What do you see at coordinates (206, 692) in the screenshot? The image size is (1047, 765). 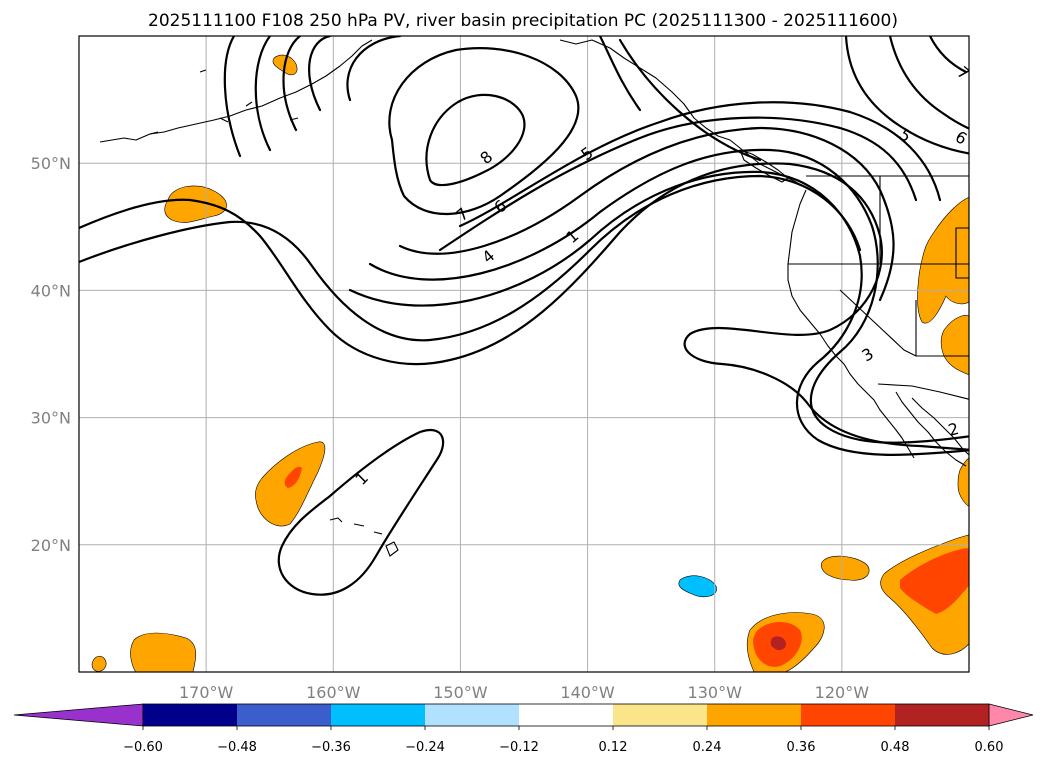 I see `longitude-label: 170°W` at bounding box center [206, 692].